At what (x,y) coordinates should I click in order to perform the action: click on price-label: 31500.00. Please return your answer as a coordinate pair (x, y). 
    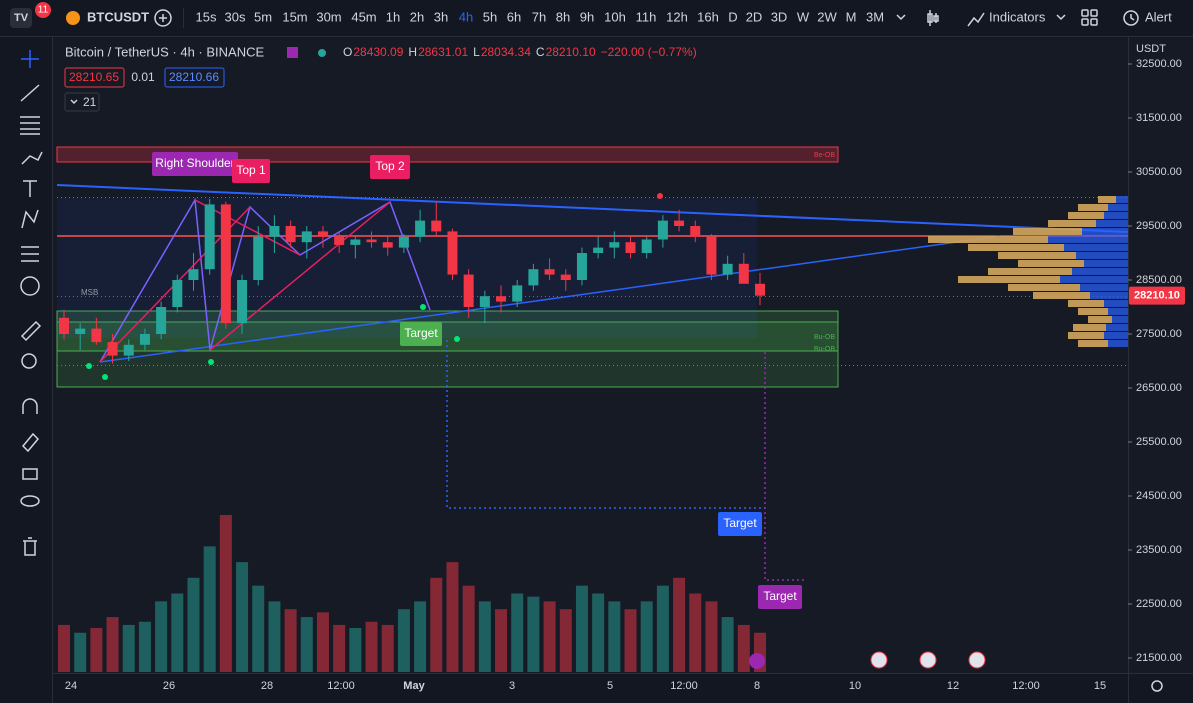
    Looking at the image, I should click on (1159, 118).